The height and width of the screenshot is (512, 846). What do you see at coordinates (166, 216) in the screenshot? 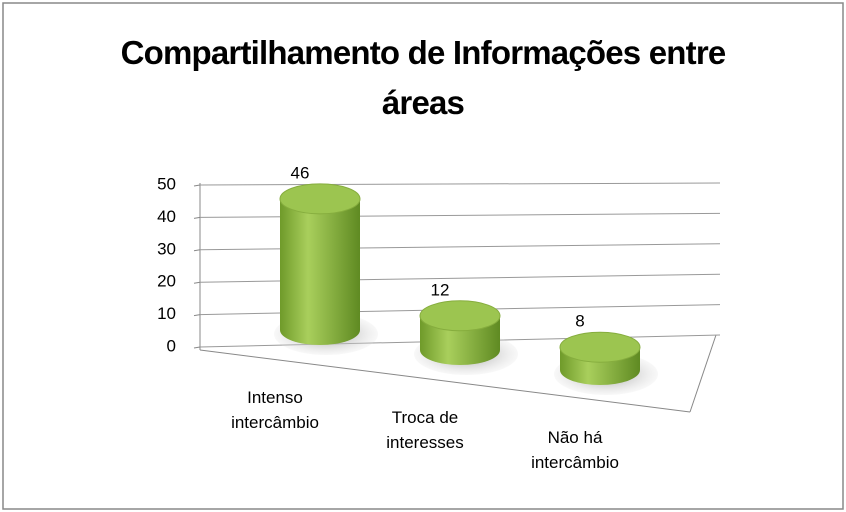
I see `y-tick-label: 40` at bounding box center [166, 216].